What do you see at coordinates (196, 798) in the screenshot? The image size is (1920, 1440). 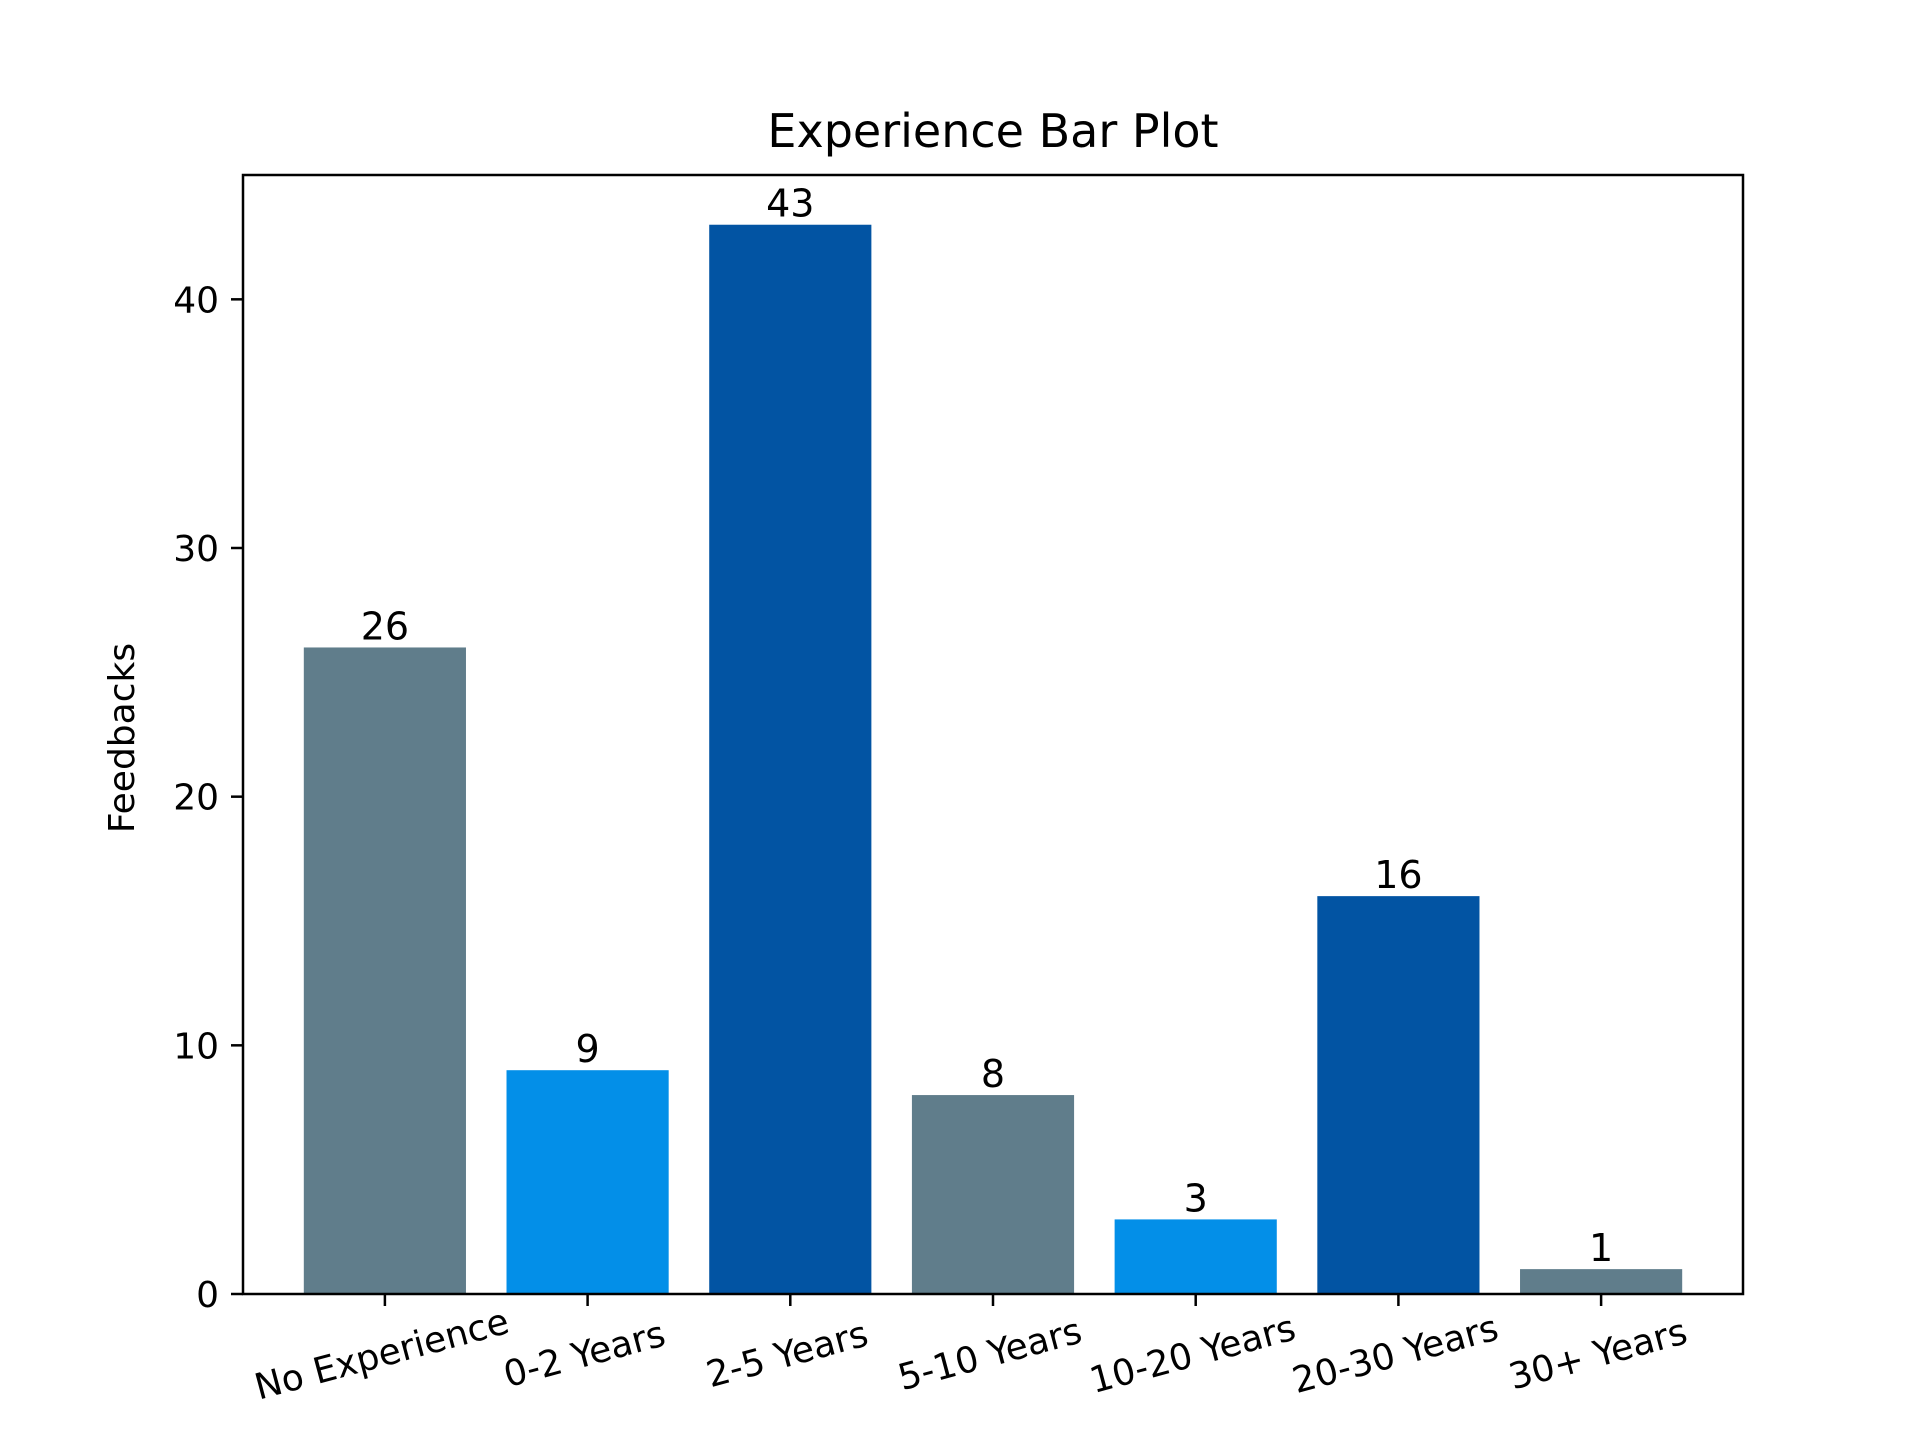 I see `y-tick-label: 20` at bounding box center [196, 798].